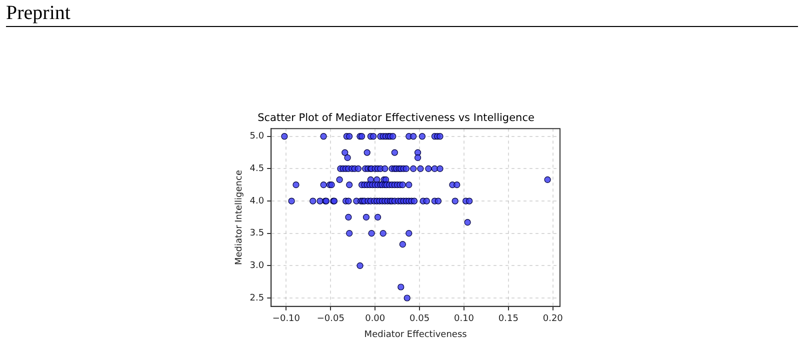 The image size is (804, 342). Describe the element at coordinates (257, 201) in the screenshot. I see `y-tick-label: 4.0` at that location.